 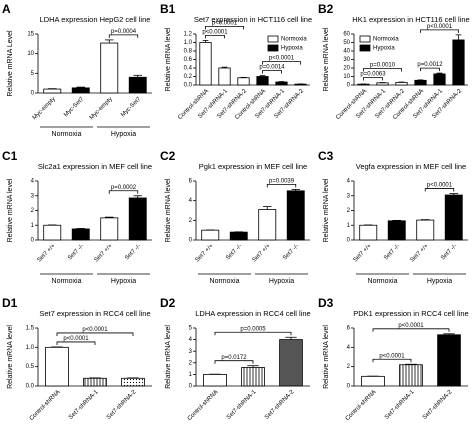 What do you see at coordinates (346, 77) in the screenshot?
I see `y-tick-label: 10` at bounding box center [346, 77].